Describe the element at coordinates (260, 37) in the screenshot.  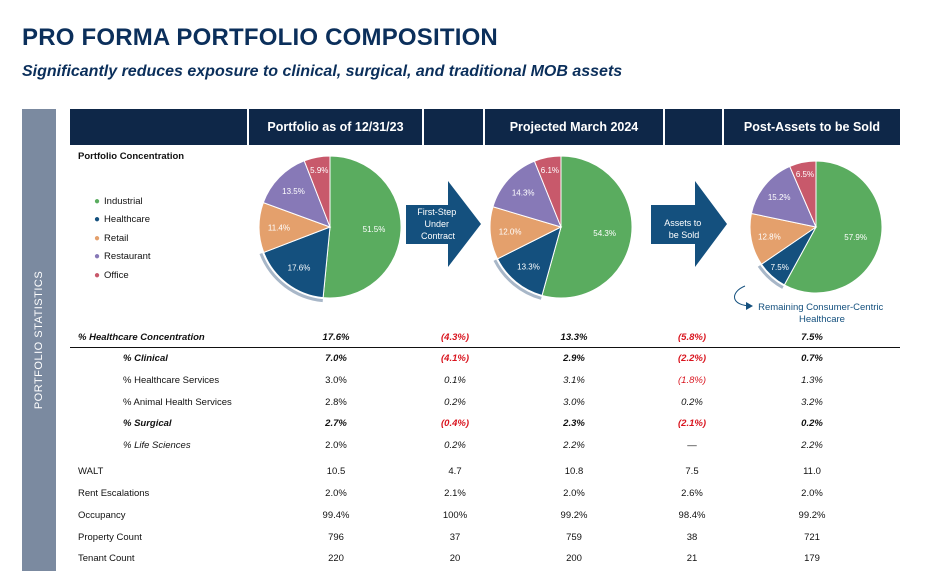
I see `page-title: PRO FORMA PORTFOLIO COMPOSITION` at that location.